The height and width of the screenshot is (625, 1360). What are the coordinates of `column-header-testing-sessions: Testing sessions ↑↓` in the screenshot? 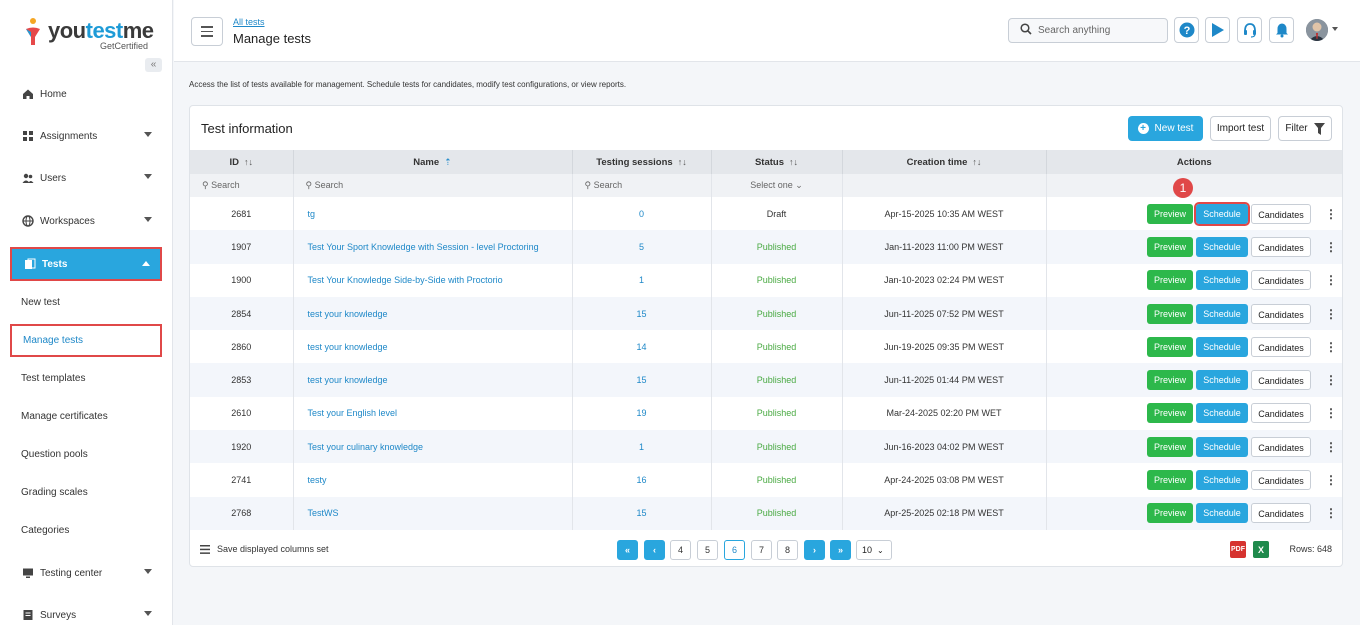 It's located at (642, 162).